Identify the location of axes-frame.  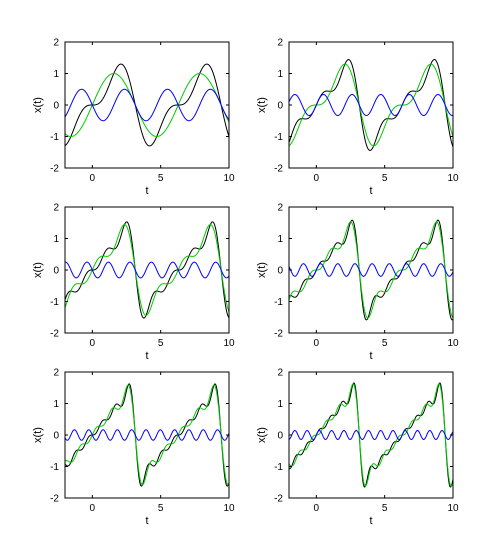
(147, 435).